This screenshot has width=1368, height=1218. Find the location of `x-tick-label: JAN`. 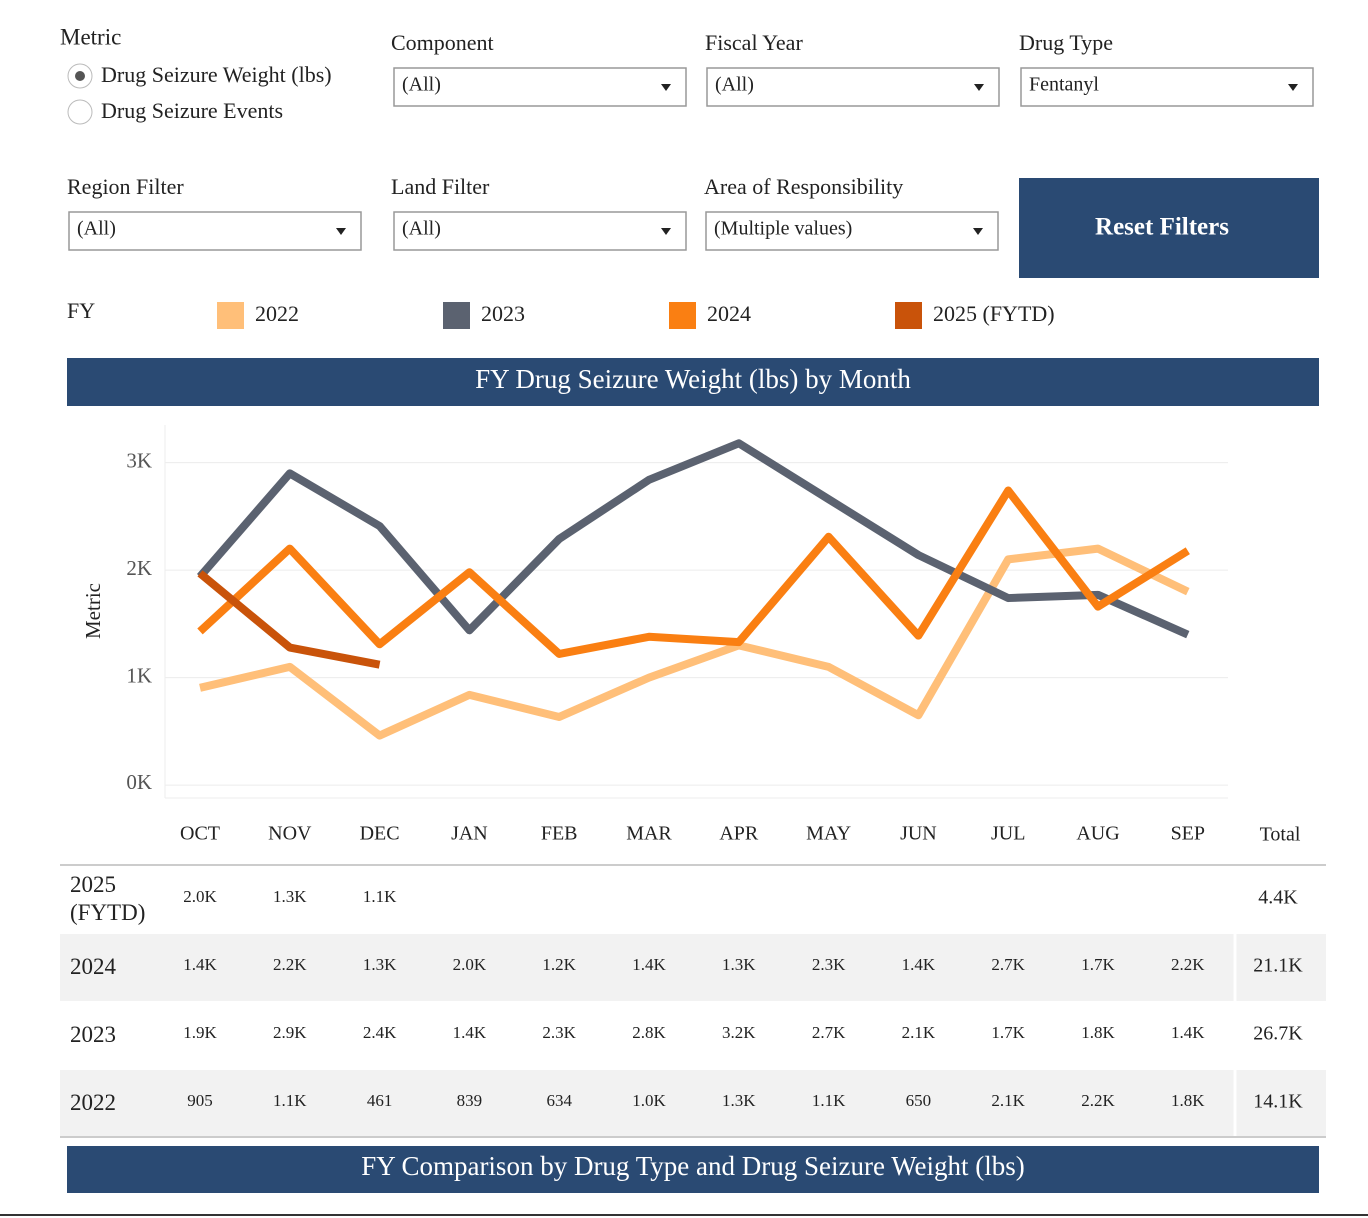

x-tick-label: JAN is located at coordinates (469, 834).